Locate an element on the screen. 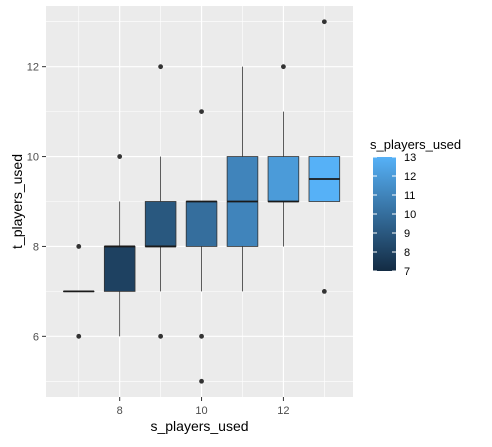  y-tick-label: 10 is located at coordinates (33, 158).